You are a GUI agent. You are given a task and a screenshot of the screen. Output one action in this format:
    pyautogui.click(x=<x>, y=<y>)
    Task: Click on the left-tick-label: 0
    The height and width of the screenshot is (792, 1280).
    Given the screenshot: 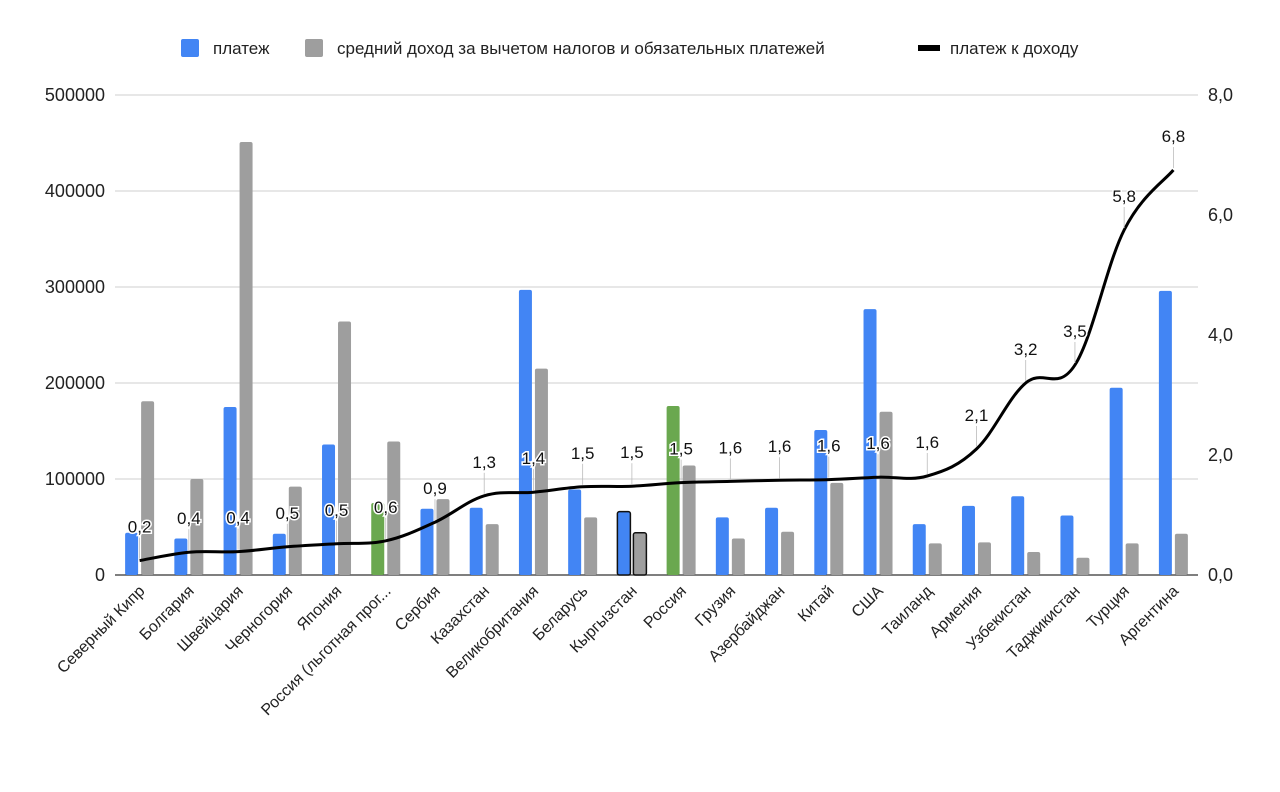 What is the action you would take?
    pyautogui.click(x=100, y=575)
    